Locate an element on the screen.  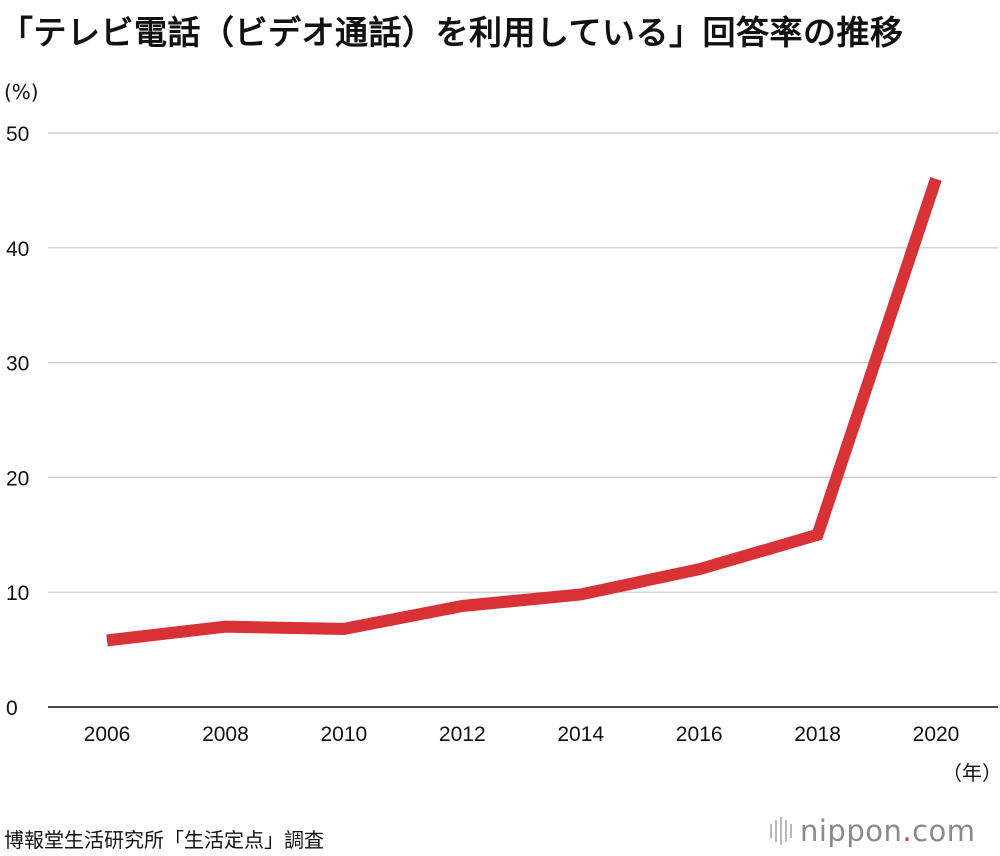
logo-text: nippon.com is located at coordinates (888, 831).